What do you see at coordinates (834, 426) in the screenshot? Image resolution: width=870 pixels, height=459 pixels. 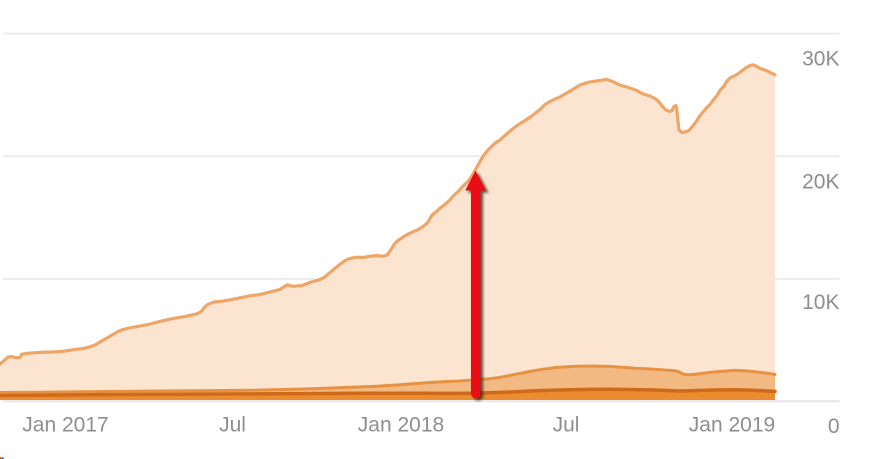 I see `svg-text: 0` at bounding box center [834, 426].